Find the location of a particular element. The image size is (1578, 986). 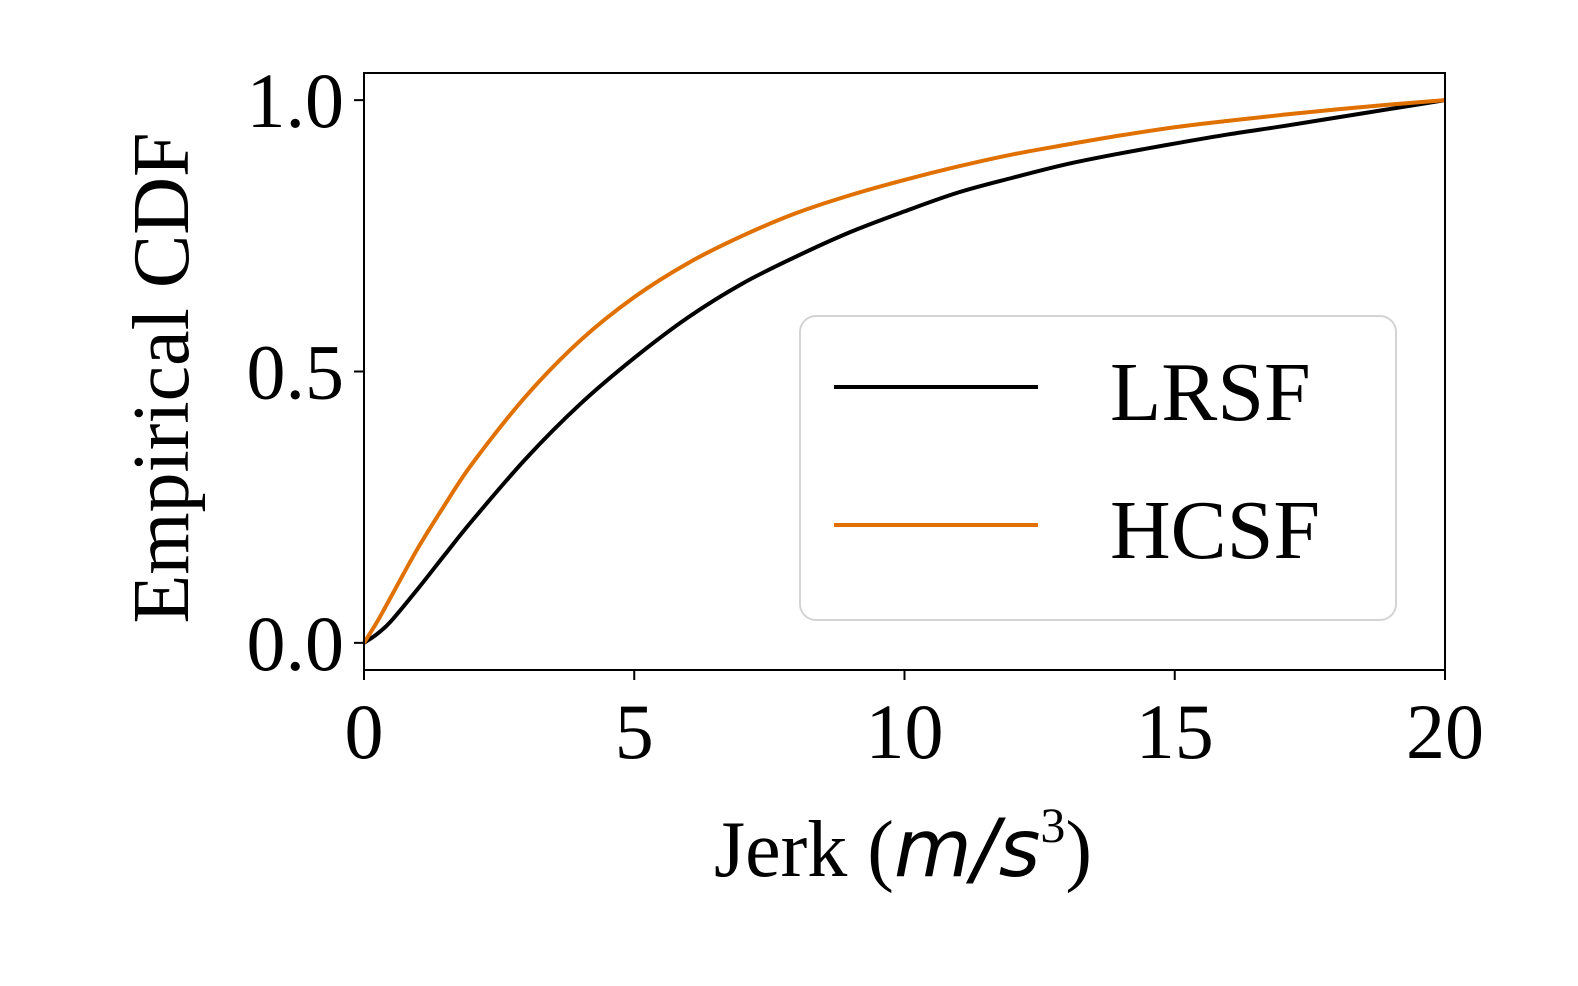

x-tick-label: 10 is located at coordinates (905, 731).